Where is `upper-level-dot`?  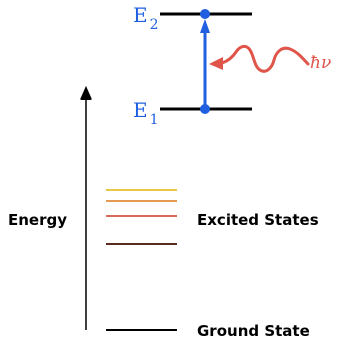 upper-level-dot is located at coordinates (205, 14).